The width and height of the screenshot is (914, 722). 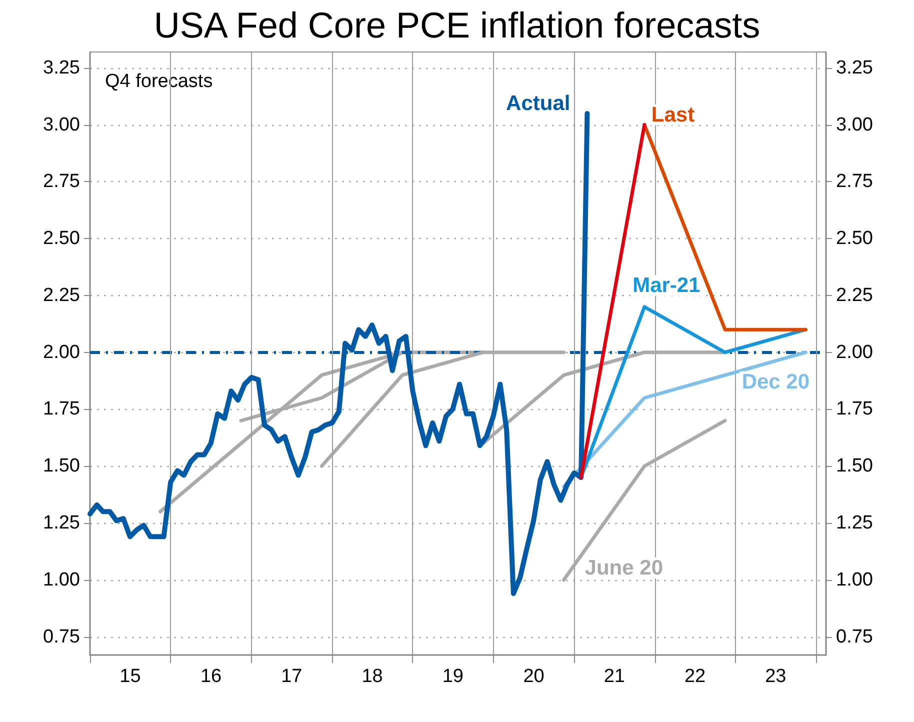 I want to click on y-tick-label: 2.00, so click(x=61, y=352).